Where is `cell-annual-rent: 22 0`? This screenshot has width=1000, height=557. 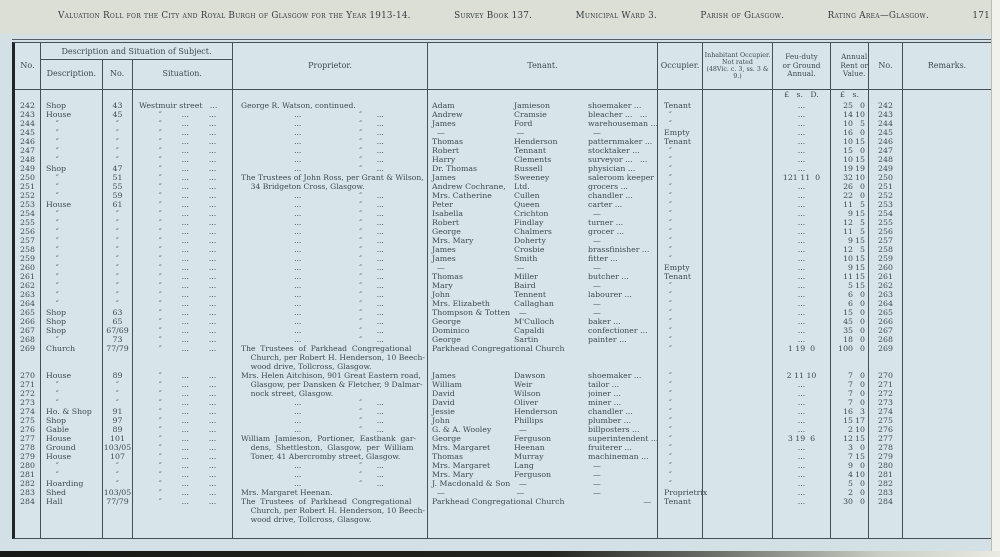
cell-annual-rent: 22 0 is located at coordinates (850, 195).